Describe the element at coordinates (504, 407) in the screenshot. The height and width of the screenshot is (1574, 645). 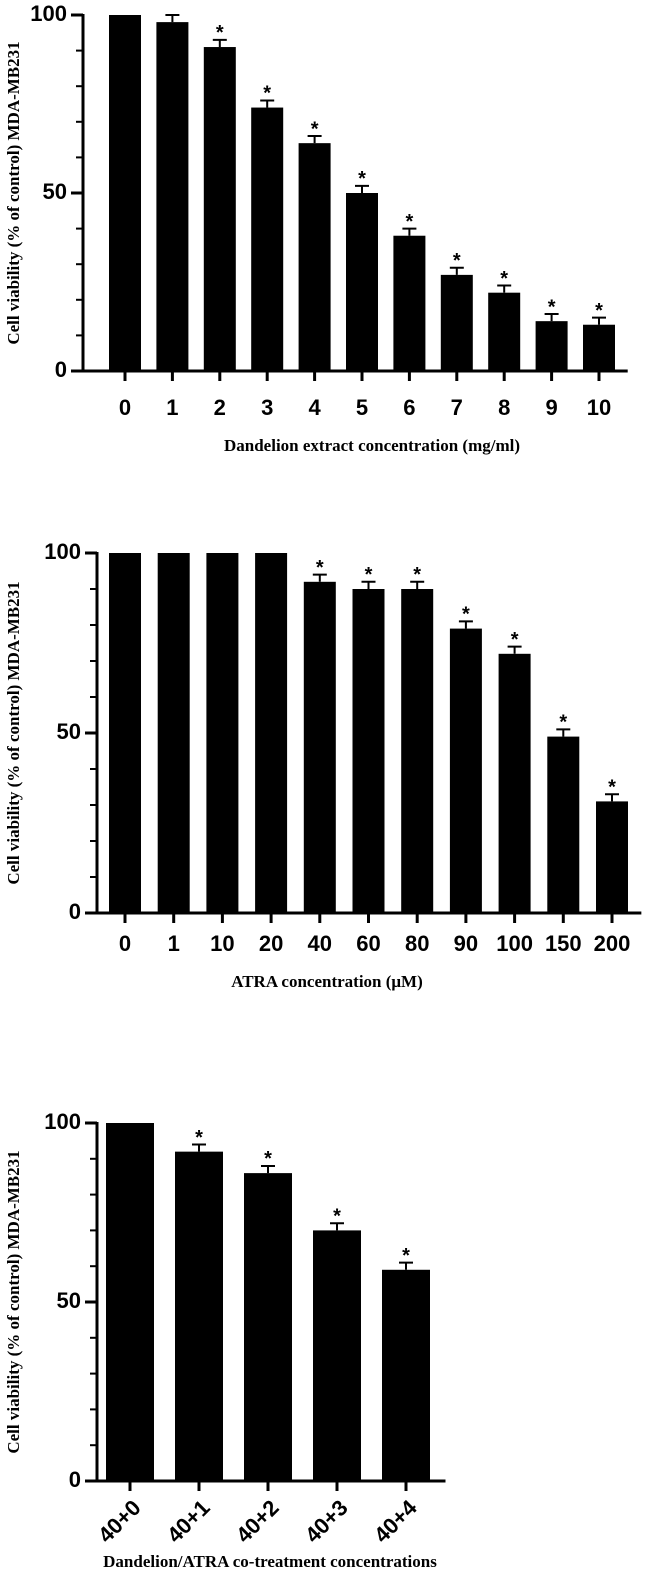
I see `x-tick-label: 8` at that location.